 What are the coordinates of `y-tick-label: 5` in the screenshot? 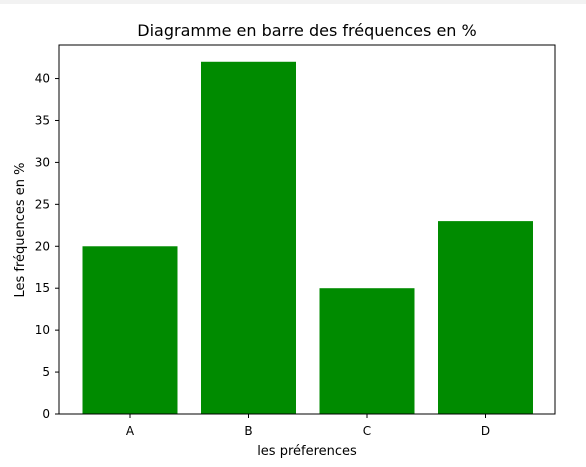 It's located at (46, 372).